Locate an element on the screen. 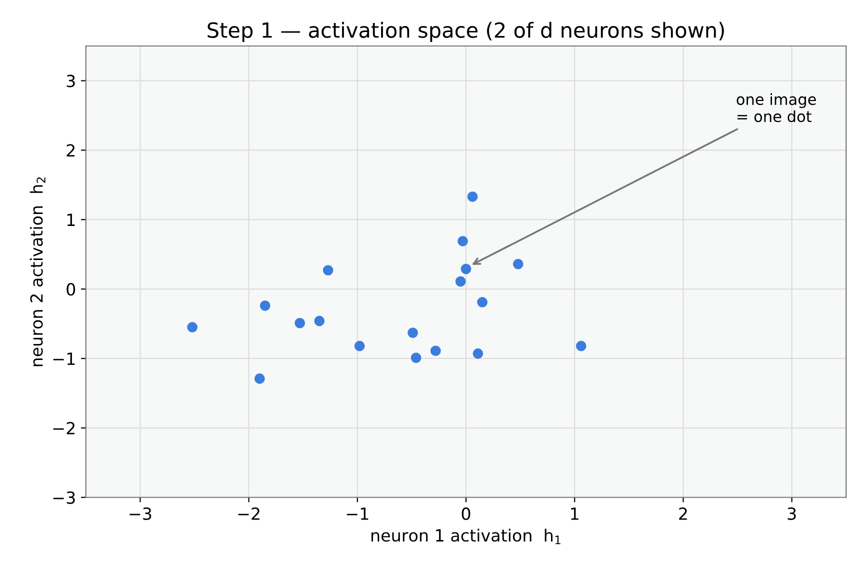  y-tick-label: −2 is located at coordinates (64, 428).